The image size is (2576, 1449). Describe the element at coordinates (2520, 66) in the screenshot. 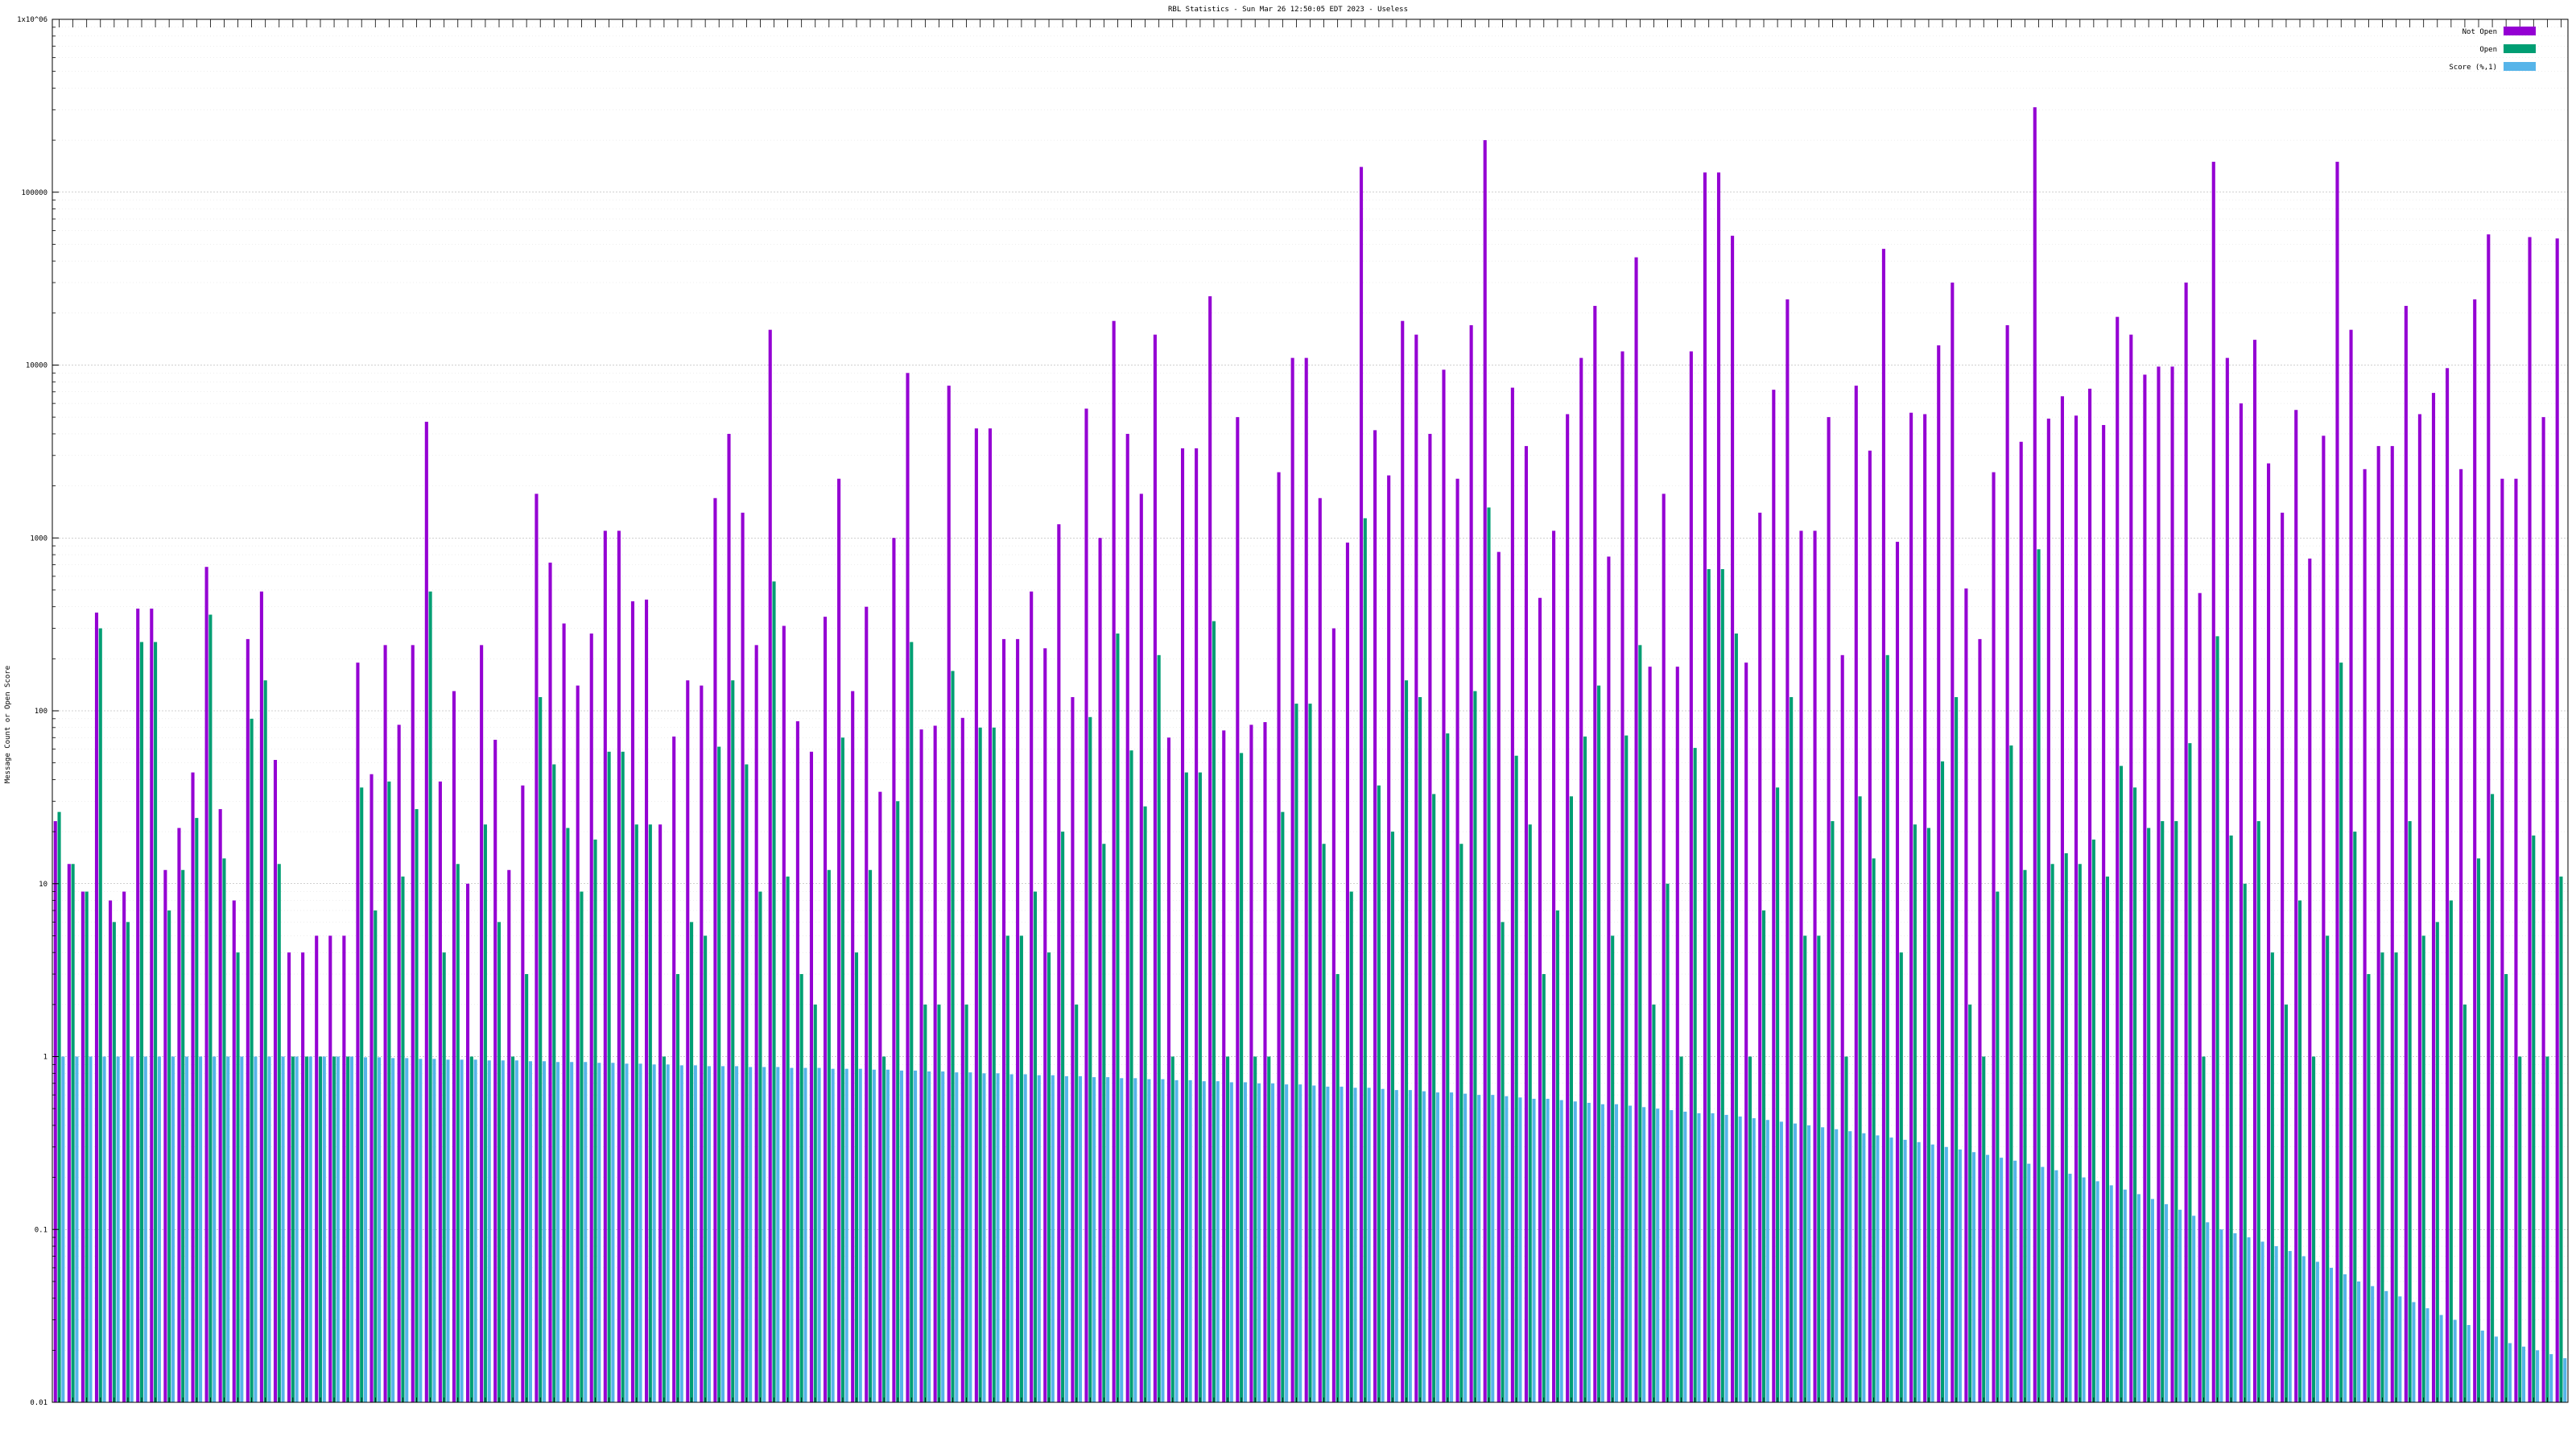

I see `legend-swatch-score` at that location.